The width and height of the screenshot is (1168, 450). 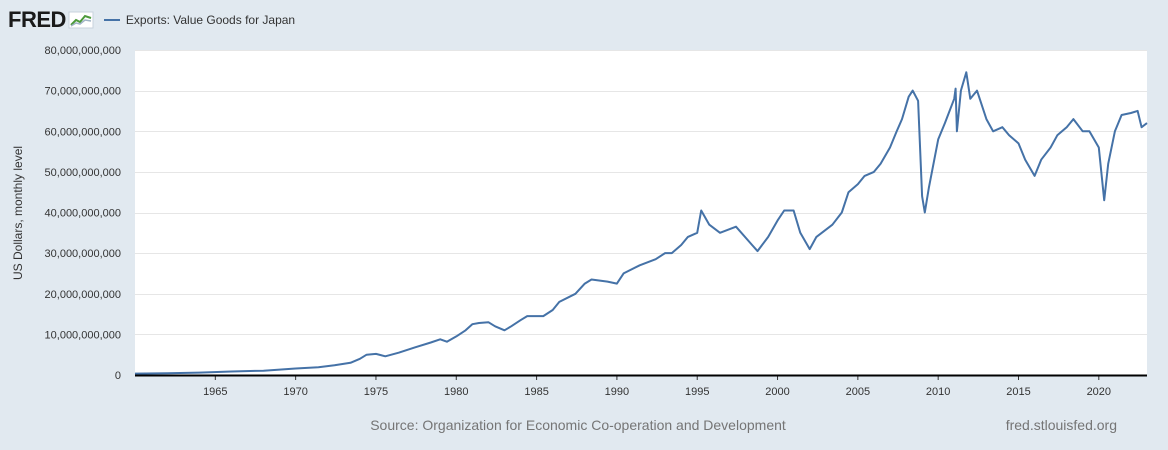 What do you see at coordinates (83, 254) in the screenshot?
I see `y-tick-label: 30,000,000,000` at bounding box center [83, 254].